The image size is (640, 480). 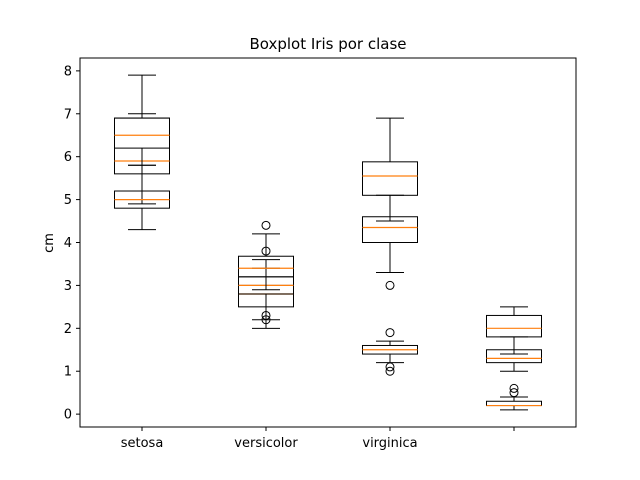 What do you see at coordinates (318, 439) in the screenshot?
I see `x-axis: setosa versicolor virginica` at bounding box center [318, 439].